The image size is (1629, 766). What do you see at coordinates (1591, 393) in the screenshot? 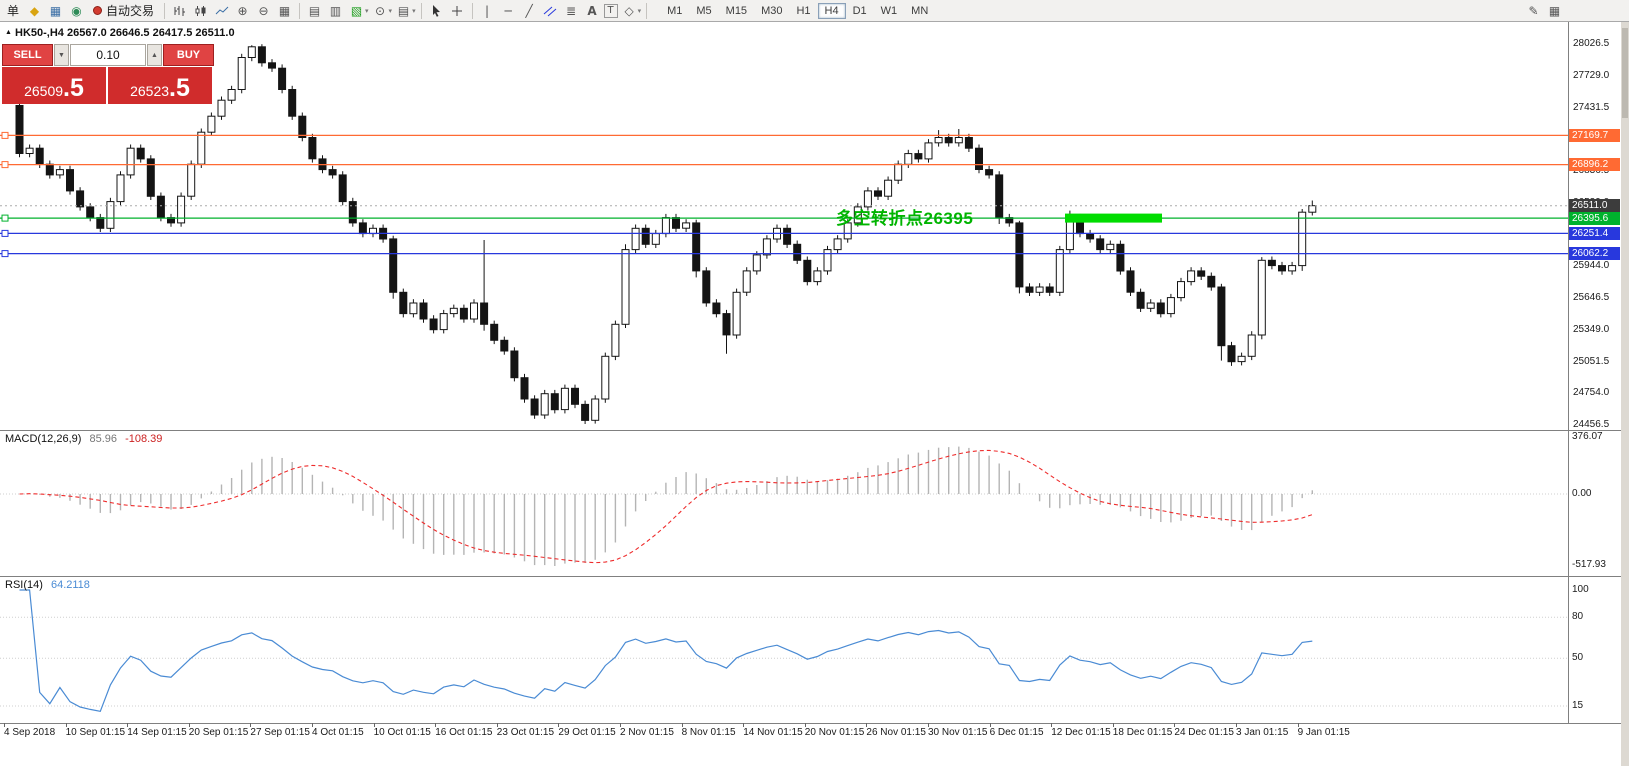
I see `price-scale-label: 24754.0` at bounding box center [1591, 393].